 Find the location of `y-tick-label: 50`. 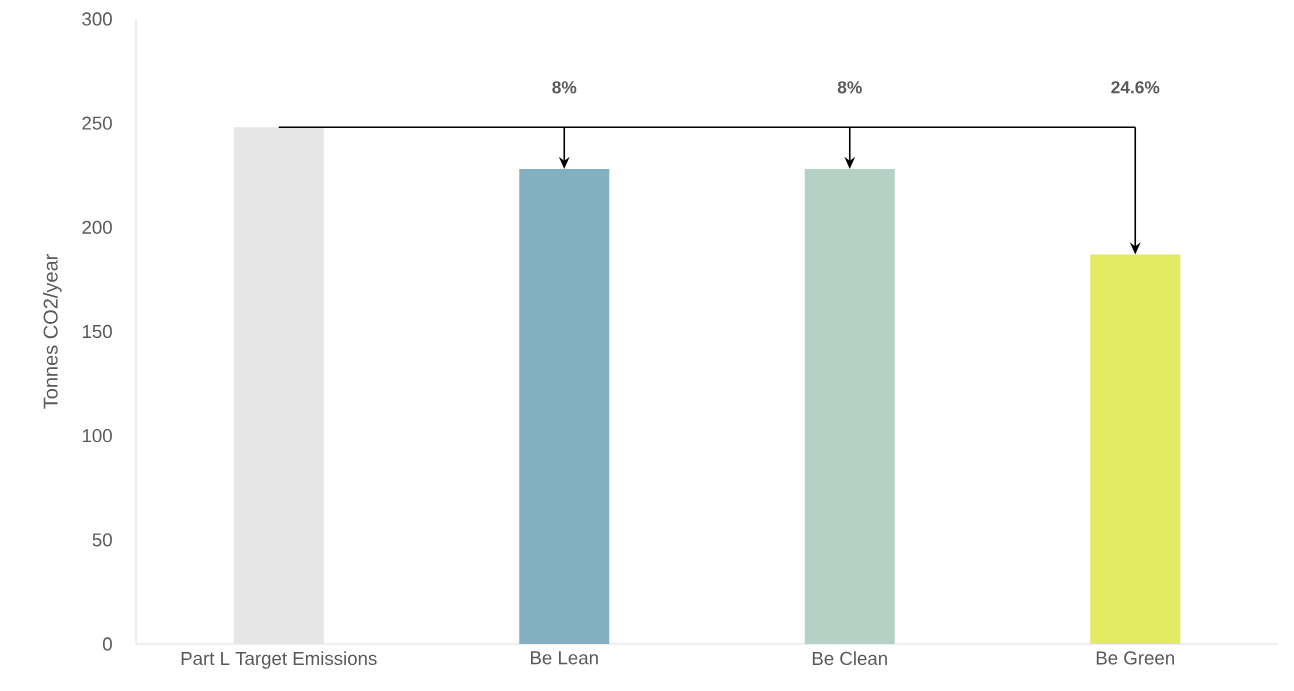

y-tick-label: 50 is located at coordinates (102, 540).